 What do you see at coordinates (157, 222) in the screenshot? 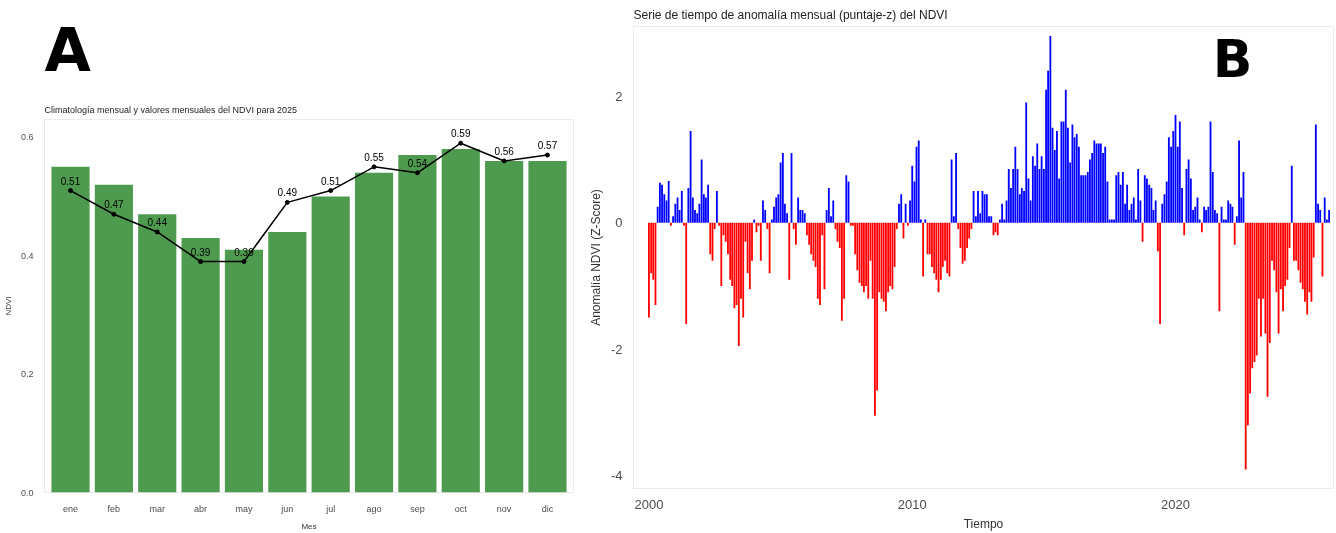
I see `data-label: 0.44` at bounding box center [157, 222].